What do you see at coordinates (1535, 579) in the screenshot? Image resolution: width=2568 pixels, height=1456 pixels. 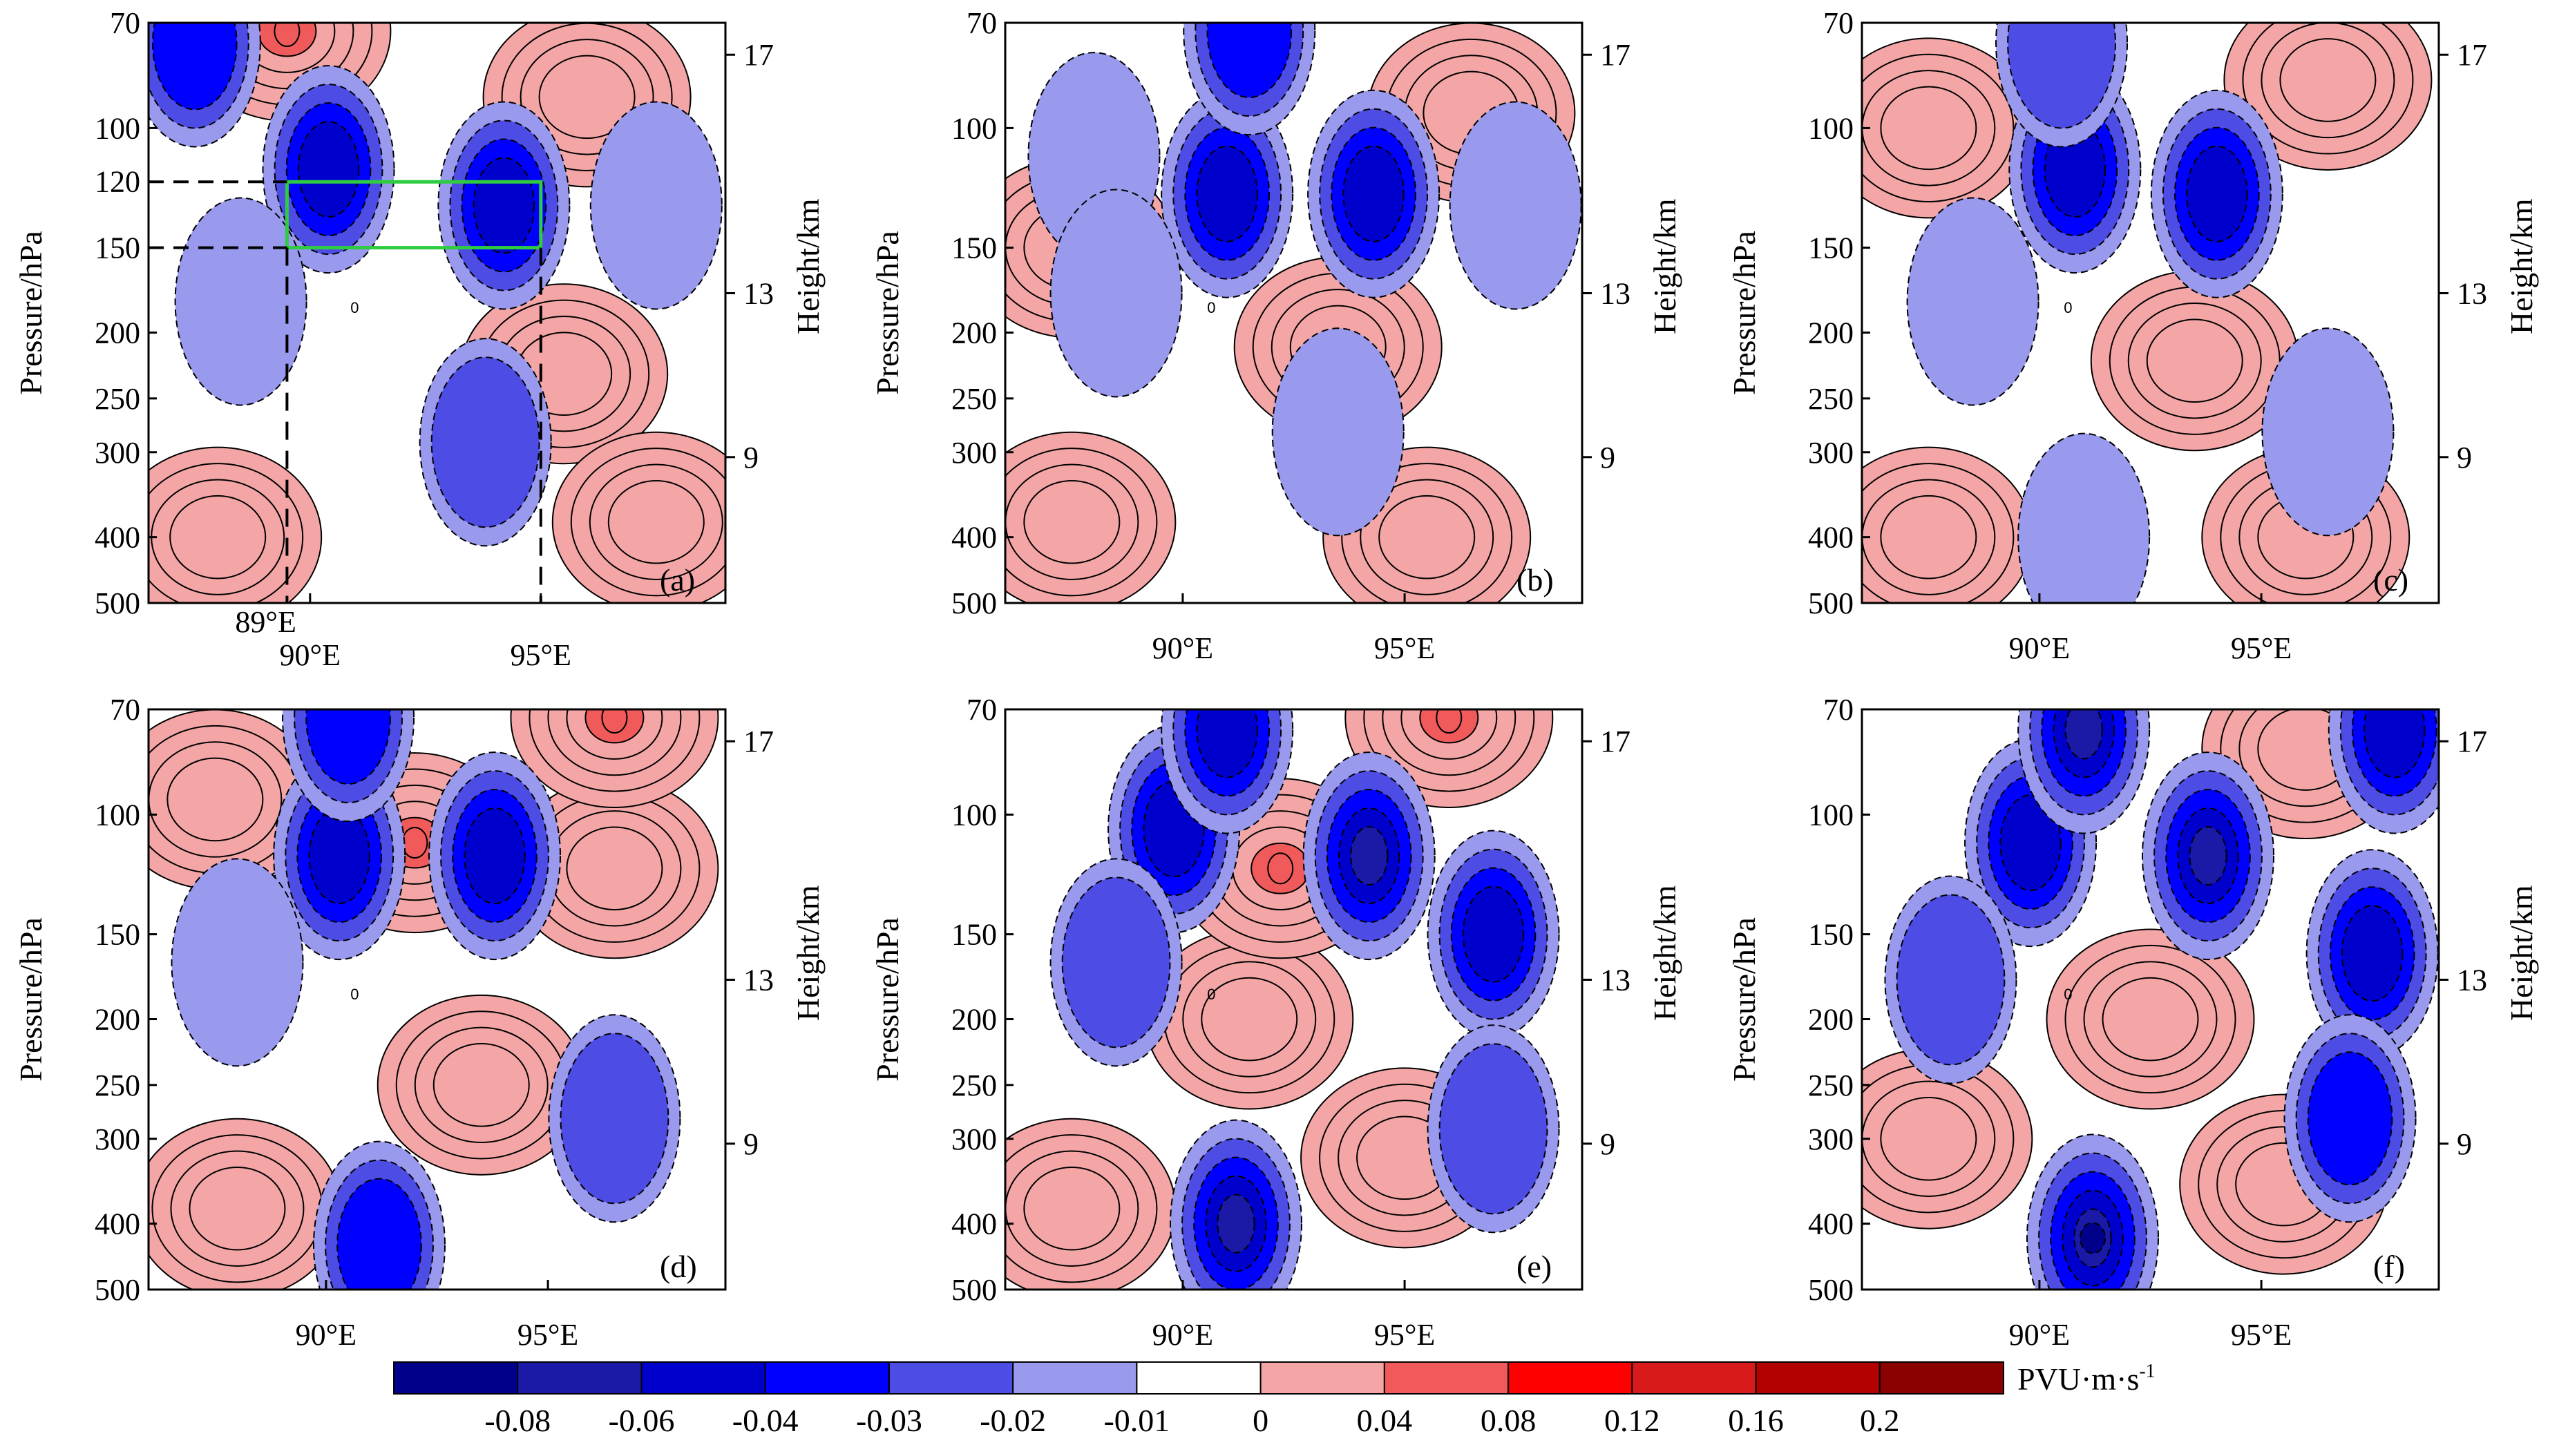 I see `panel-label: (b)` at bounding box center [1535, 579].